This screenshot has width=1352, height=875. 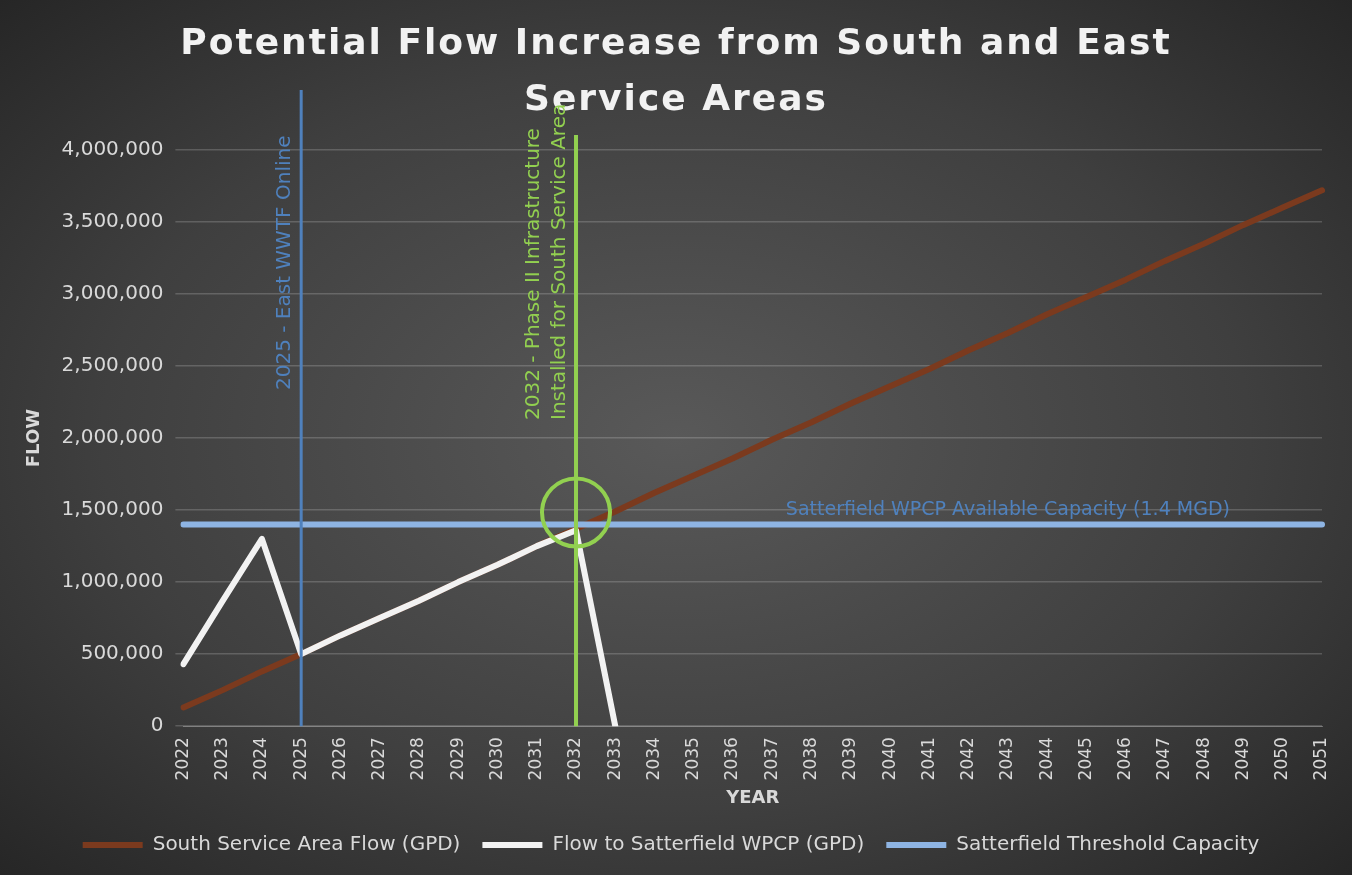 What do you see at coordinates (338, 759) in the screenshot?
I see `x-tick-label: 2026` at bounding box center [338, 759].